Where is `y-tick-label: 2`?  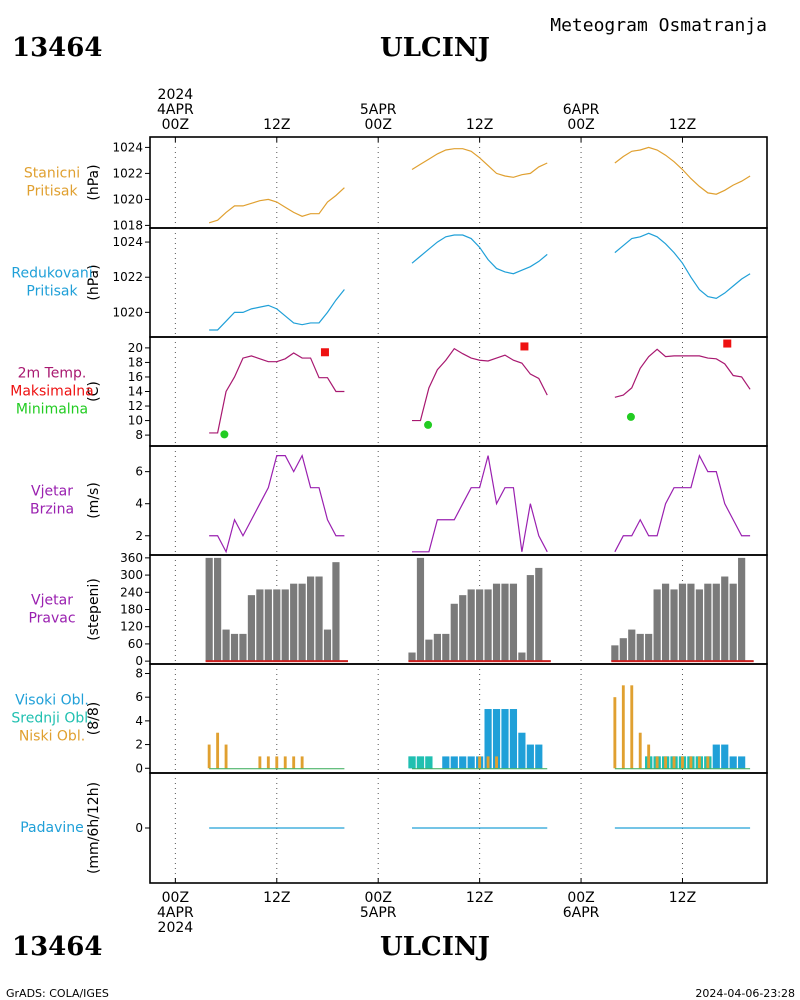 y-tick-label: 2 is located at coordinates (139, 745).